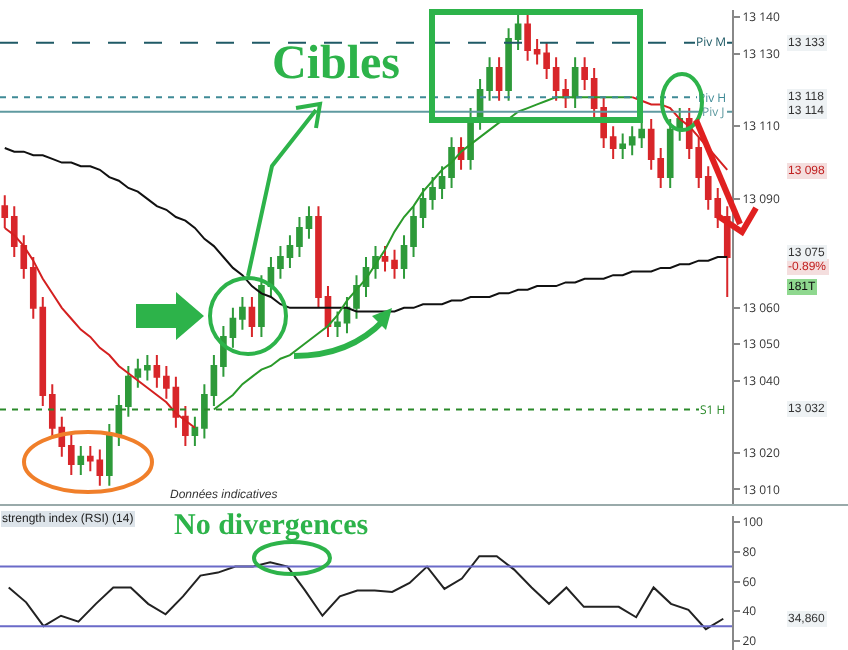 This screenshot has width=848, height=650. What do you see at coordinates (271, 526) in the screenshot?
I see `annotation: No divergences` at bounding box center [271, 526].